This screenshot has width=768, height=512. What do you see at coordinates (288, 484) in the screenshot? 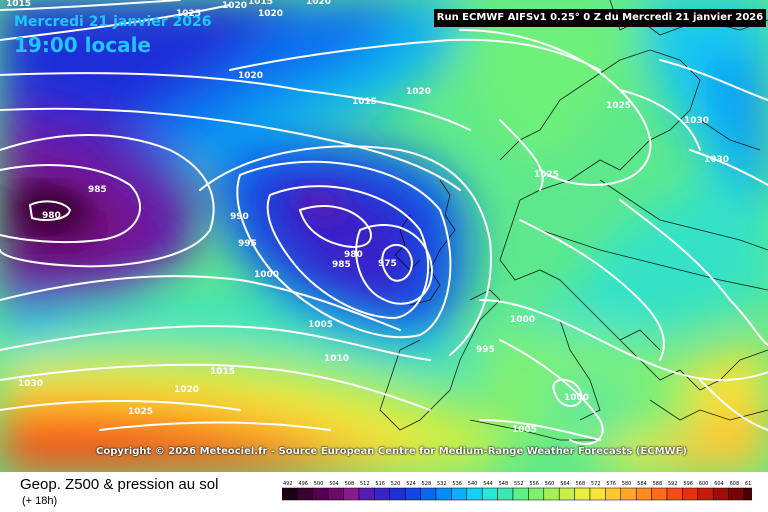
I see `legend-tick-label: 492` at bounding box center [288, 484].